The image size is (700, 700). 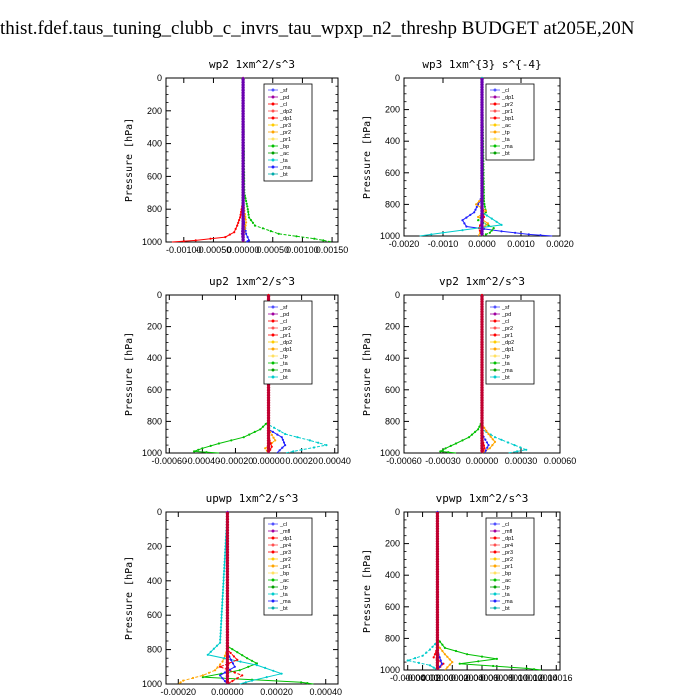 I want to click on legend-label: _ac, so click(x=506, y=581).